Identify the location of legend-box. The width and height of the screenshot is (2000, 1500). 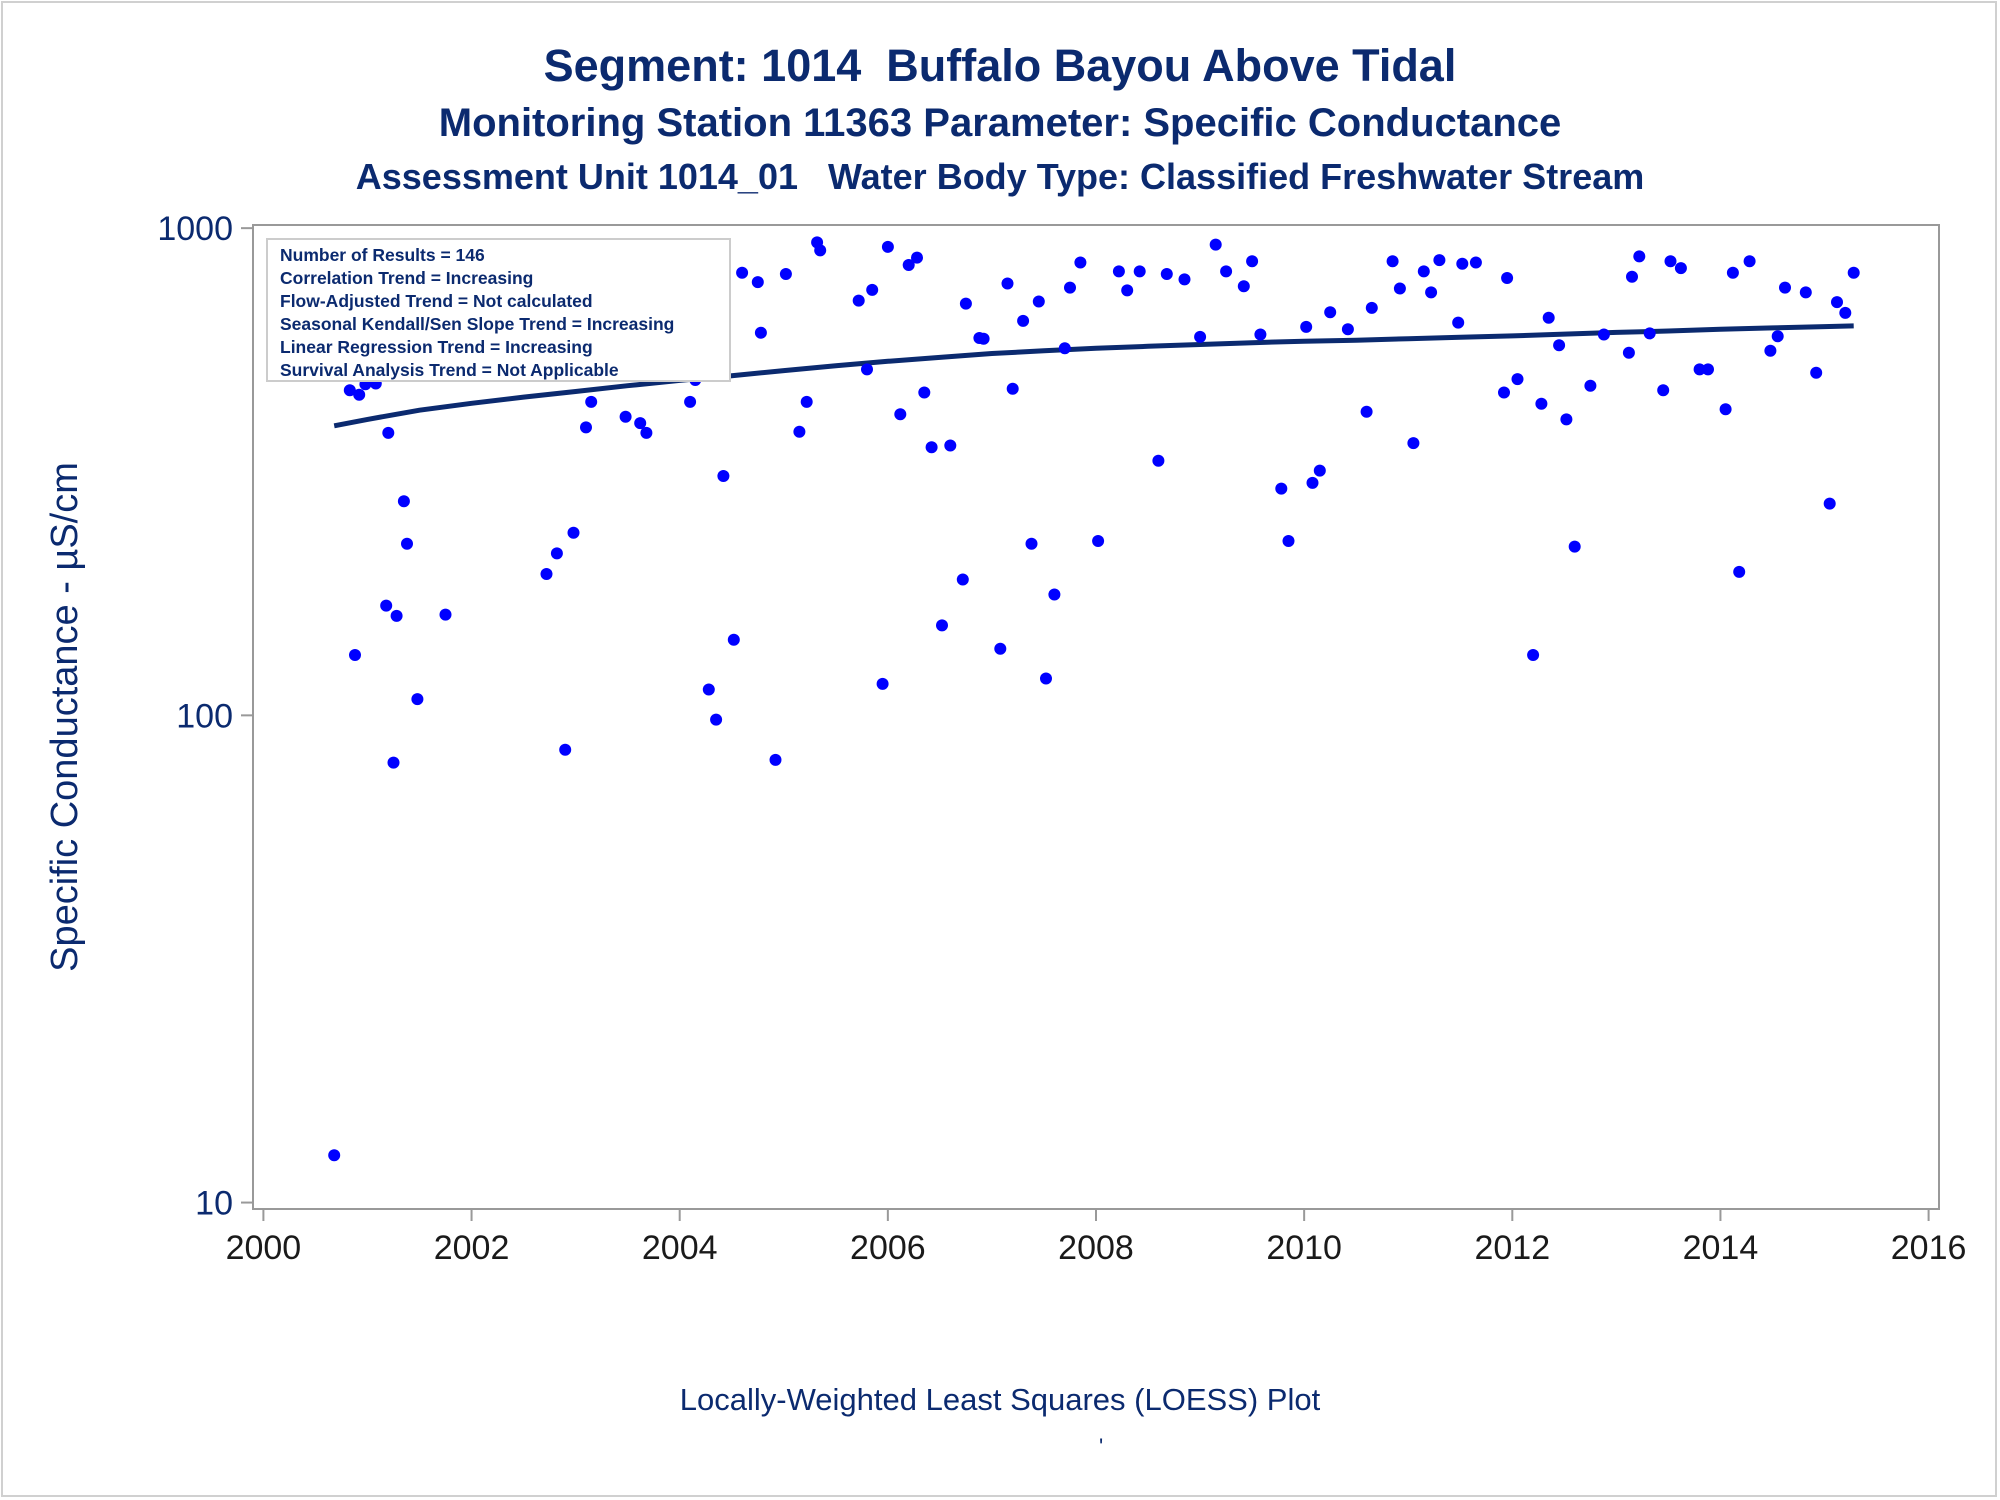
(498, 310).